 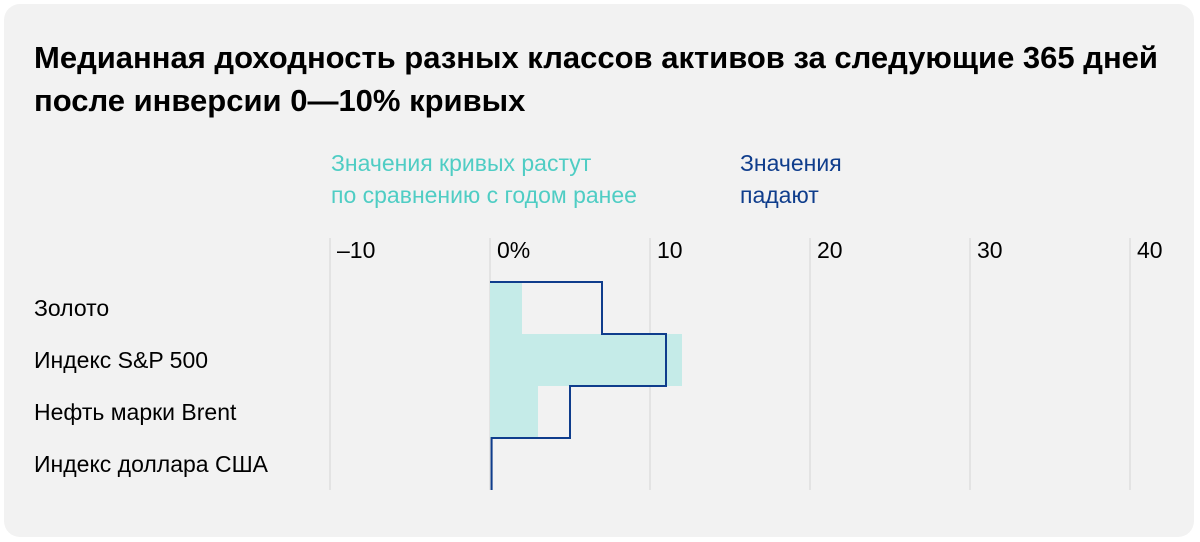 I want to click on legend-rising-line1: Значения кривых растут, so click(x=461, y=163).